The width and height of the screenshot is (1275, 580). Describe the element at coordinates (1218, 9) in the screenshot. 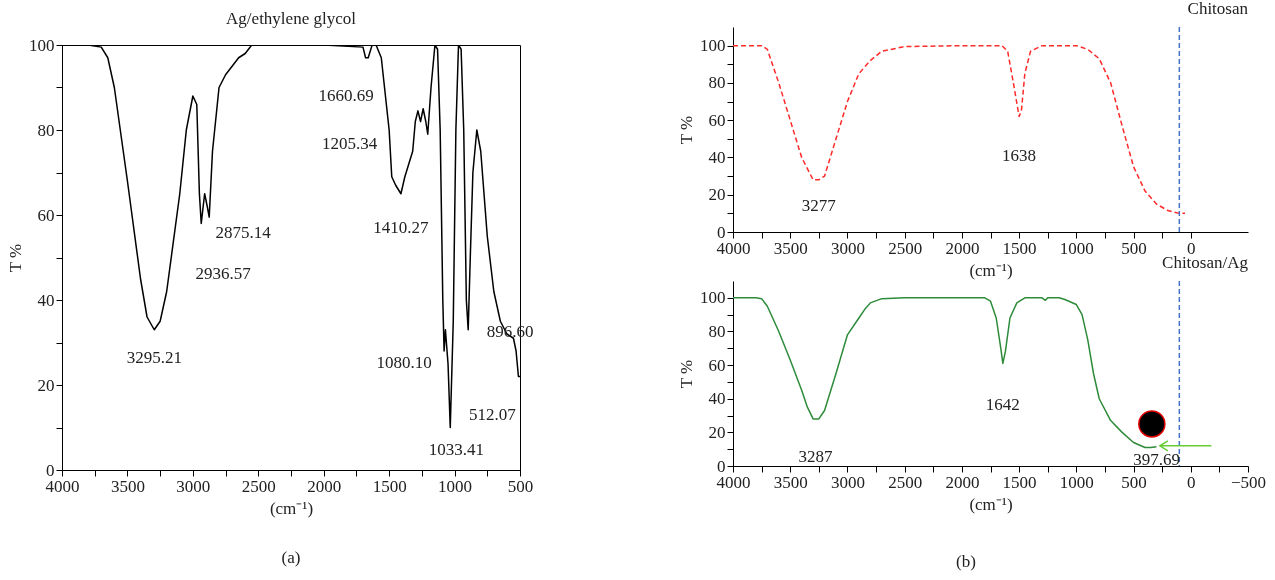

I see `chart-title: Chitosan` at that location.